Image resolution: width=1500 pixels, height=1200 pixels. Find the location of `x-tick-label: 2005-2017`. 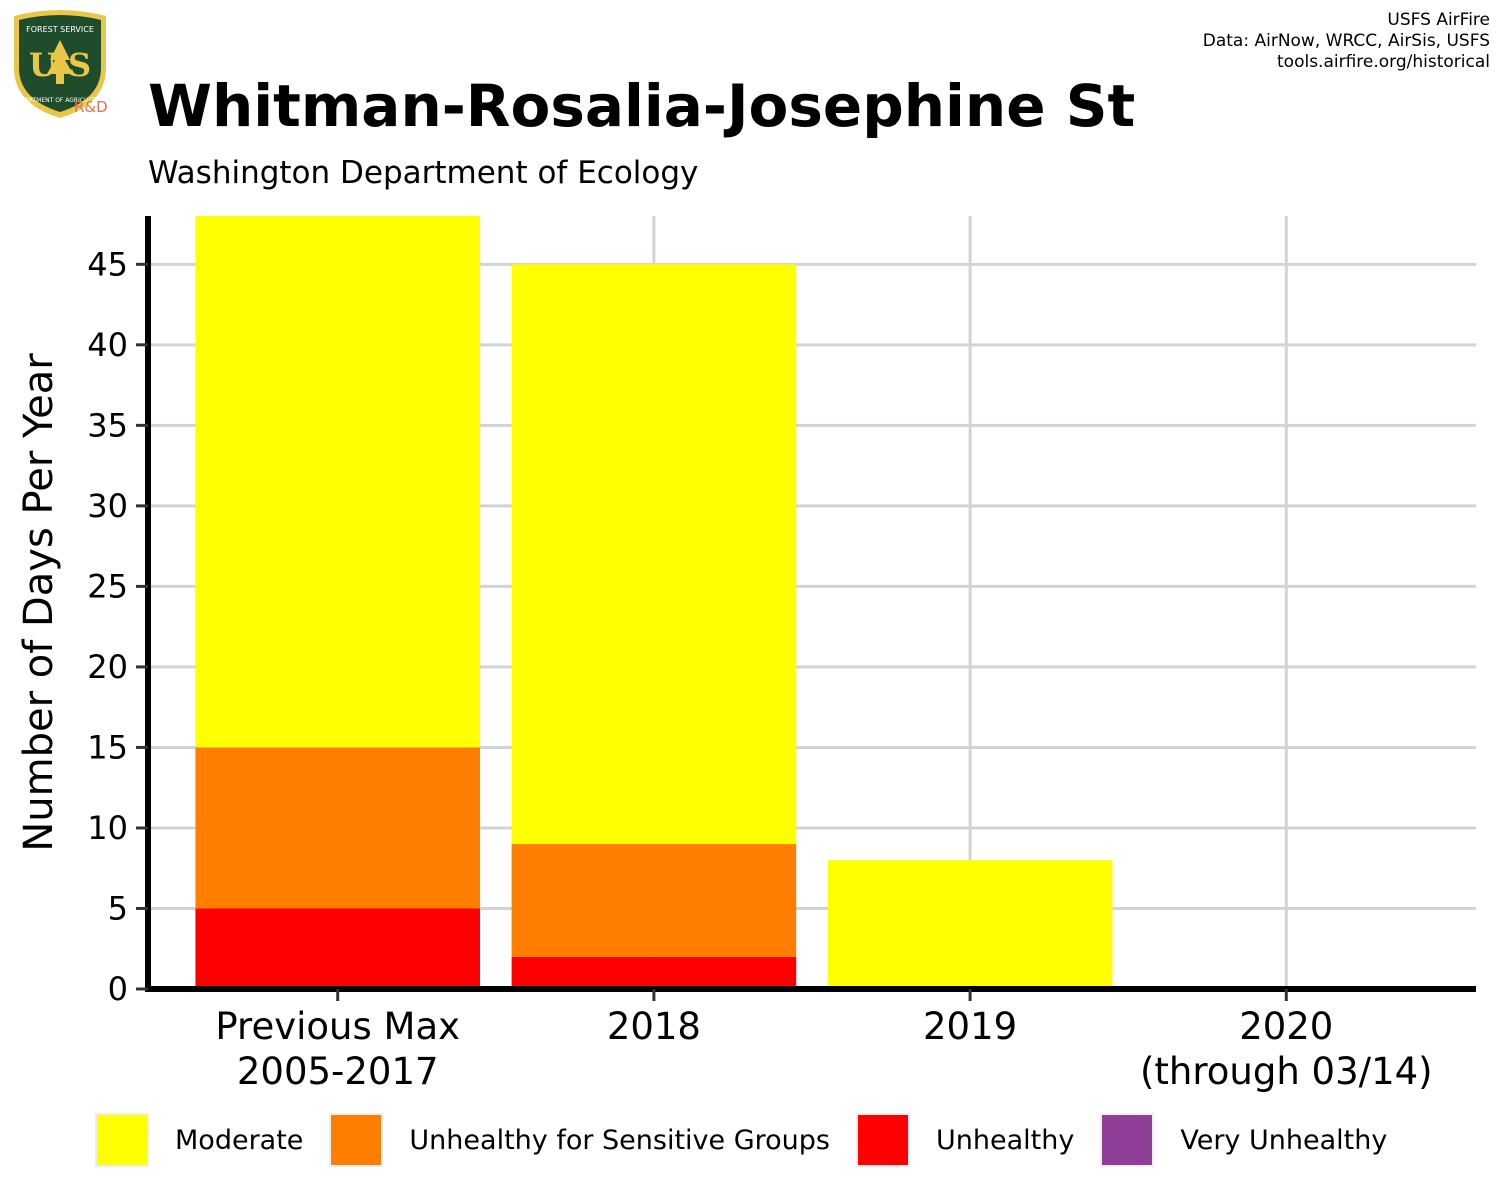

x-tick-label: 2005-2017 is located at coordinates (338, 1071).